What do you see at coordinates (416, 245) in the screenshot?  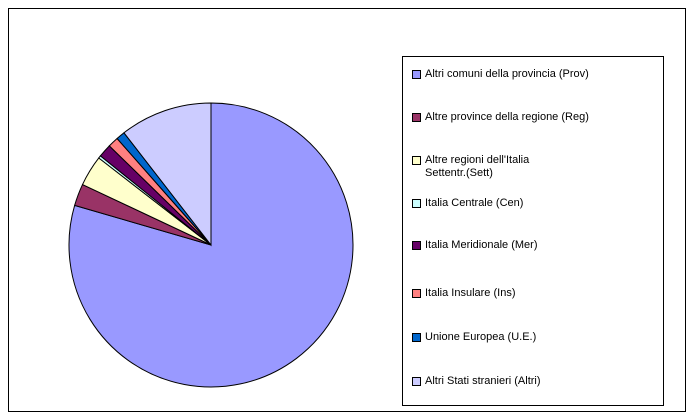 I see `legend-swatch-mer` at bounding box center [416, 245].